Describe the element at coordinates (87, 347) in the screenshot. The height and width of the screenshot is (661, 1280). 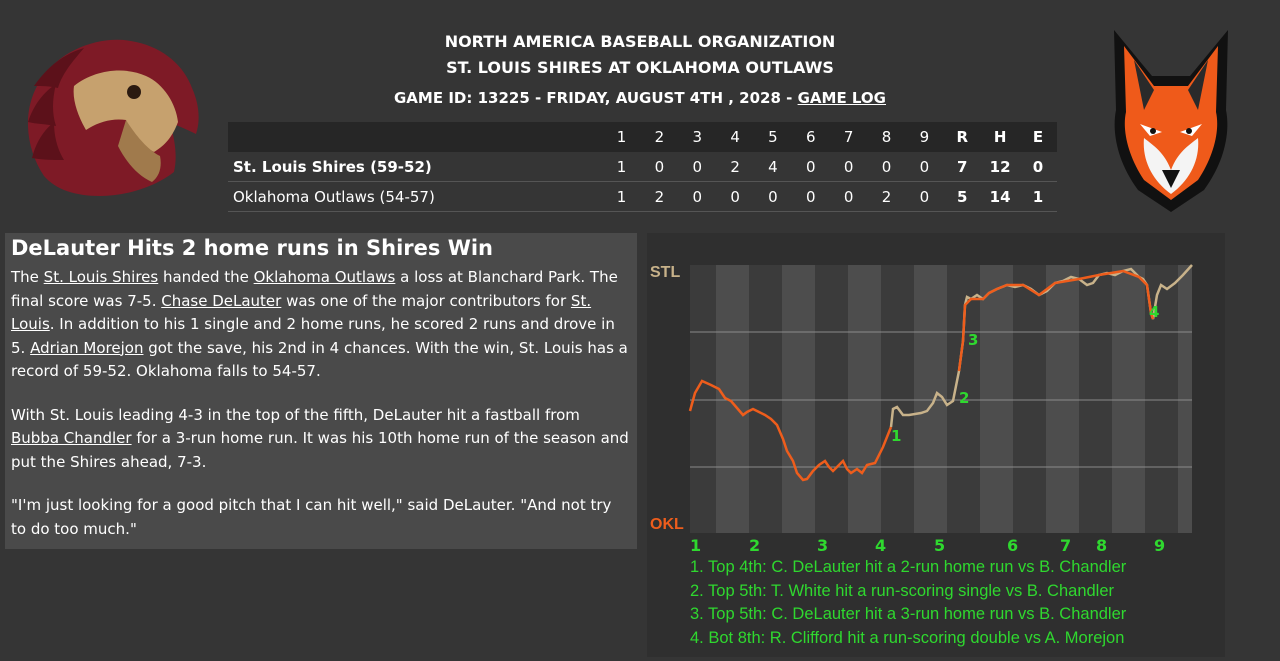
I see `player-link-morejon: Adrian Morejon` at that location.